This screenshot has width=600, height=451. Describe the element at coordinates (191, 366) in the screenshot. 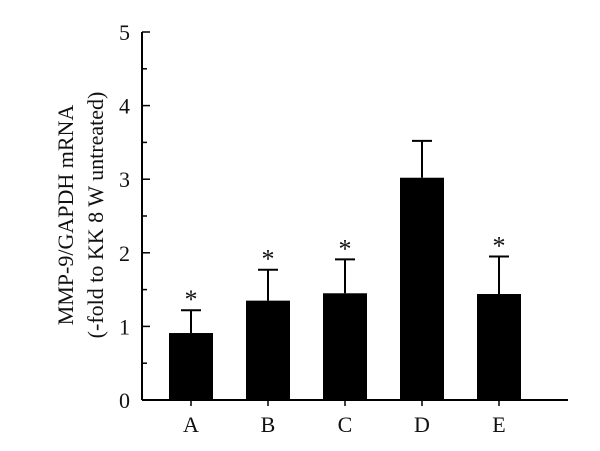

I see `bar-A` at that location.